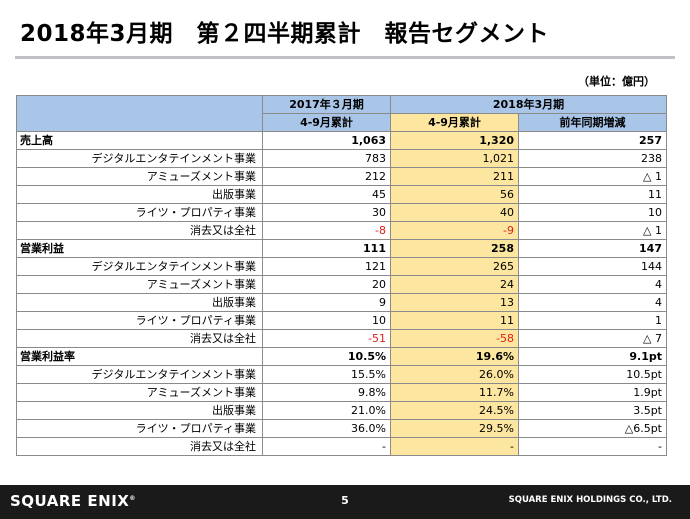 This screenshot has width=690, height=519. I want to click on value-2017: 21.0%, so click(326, 410).